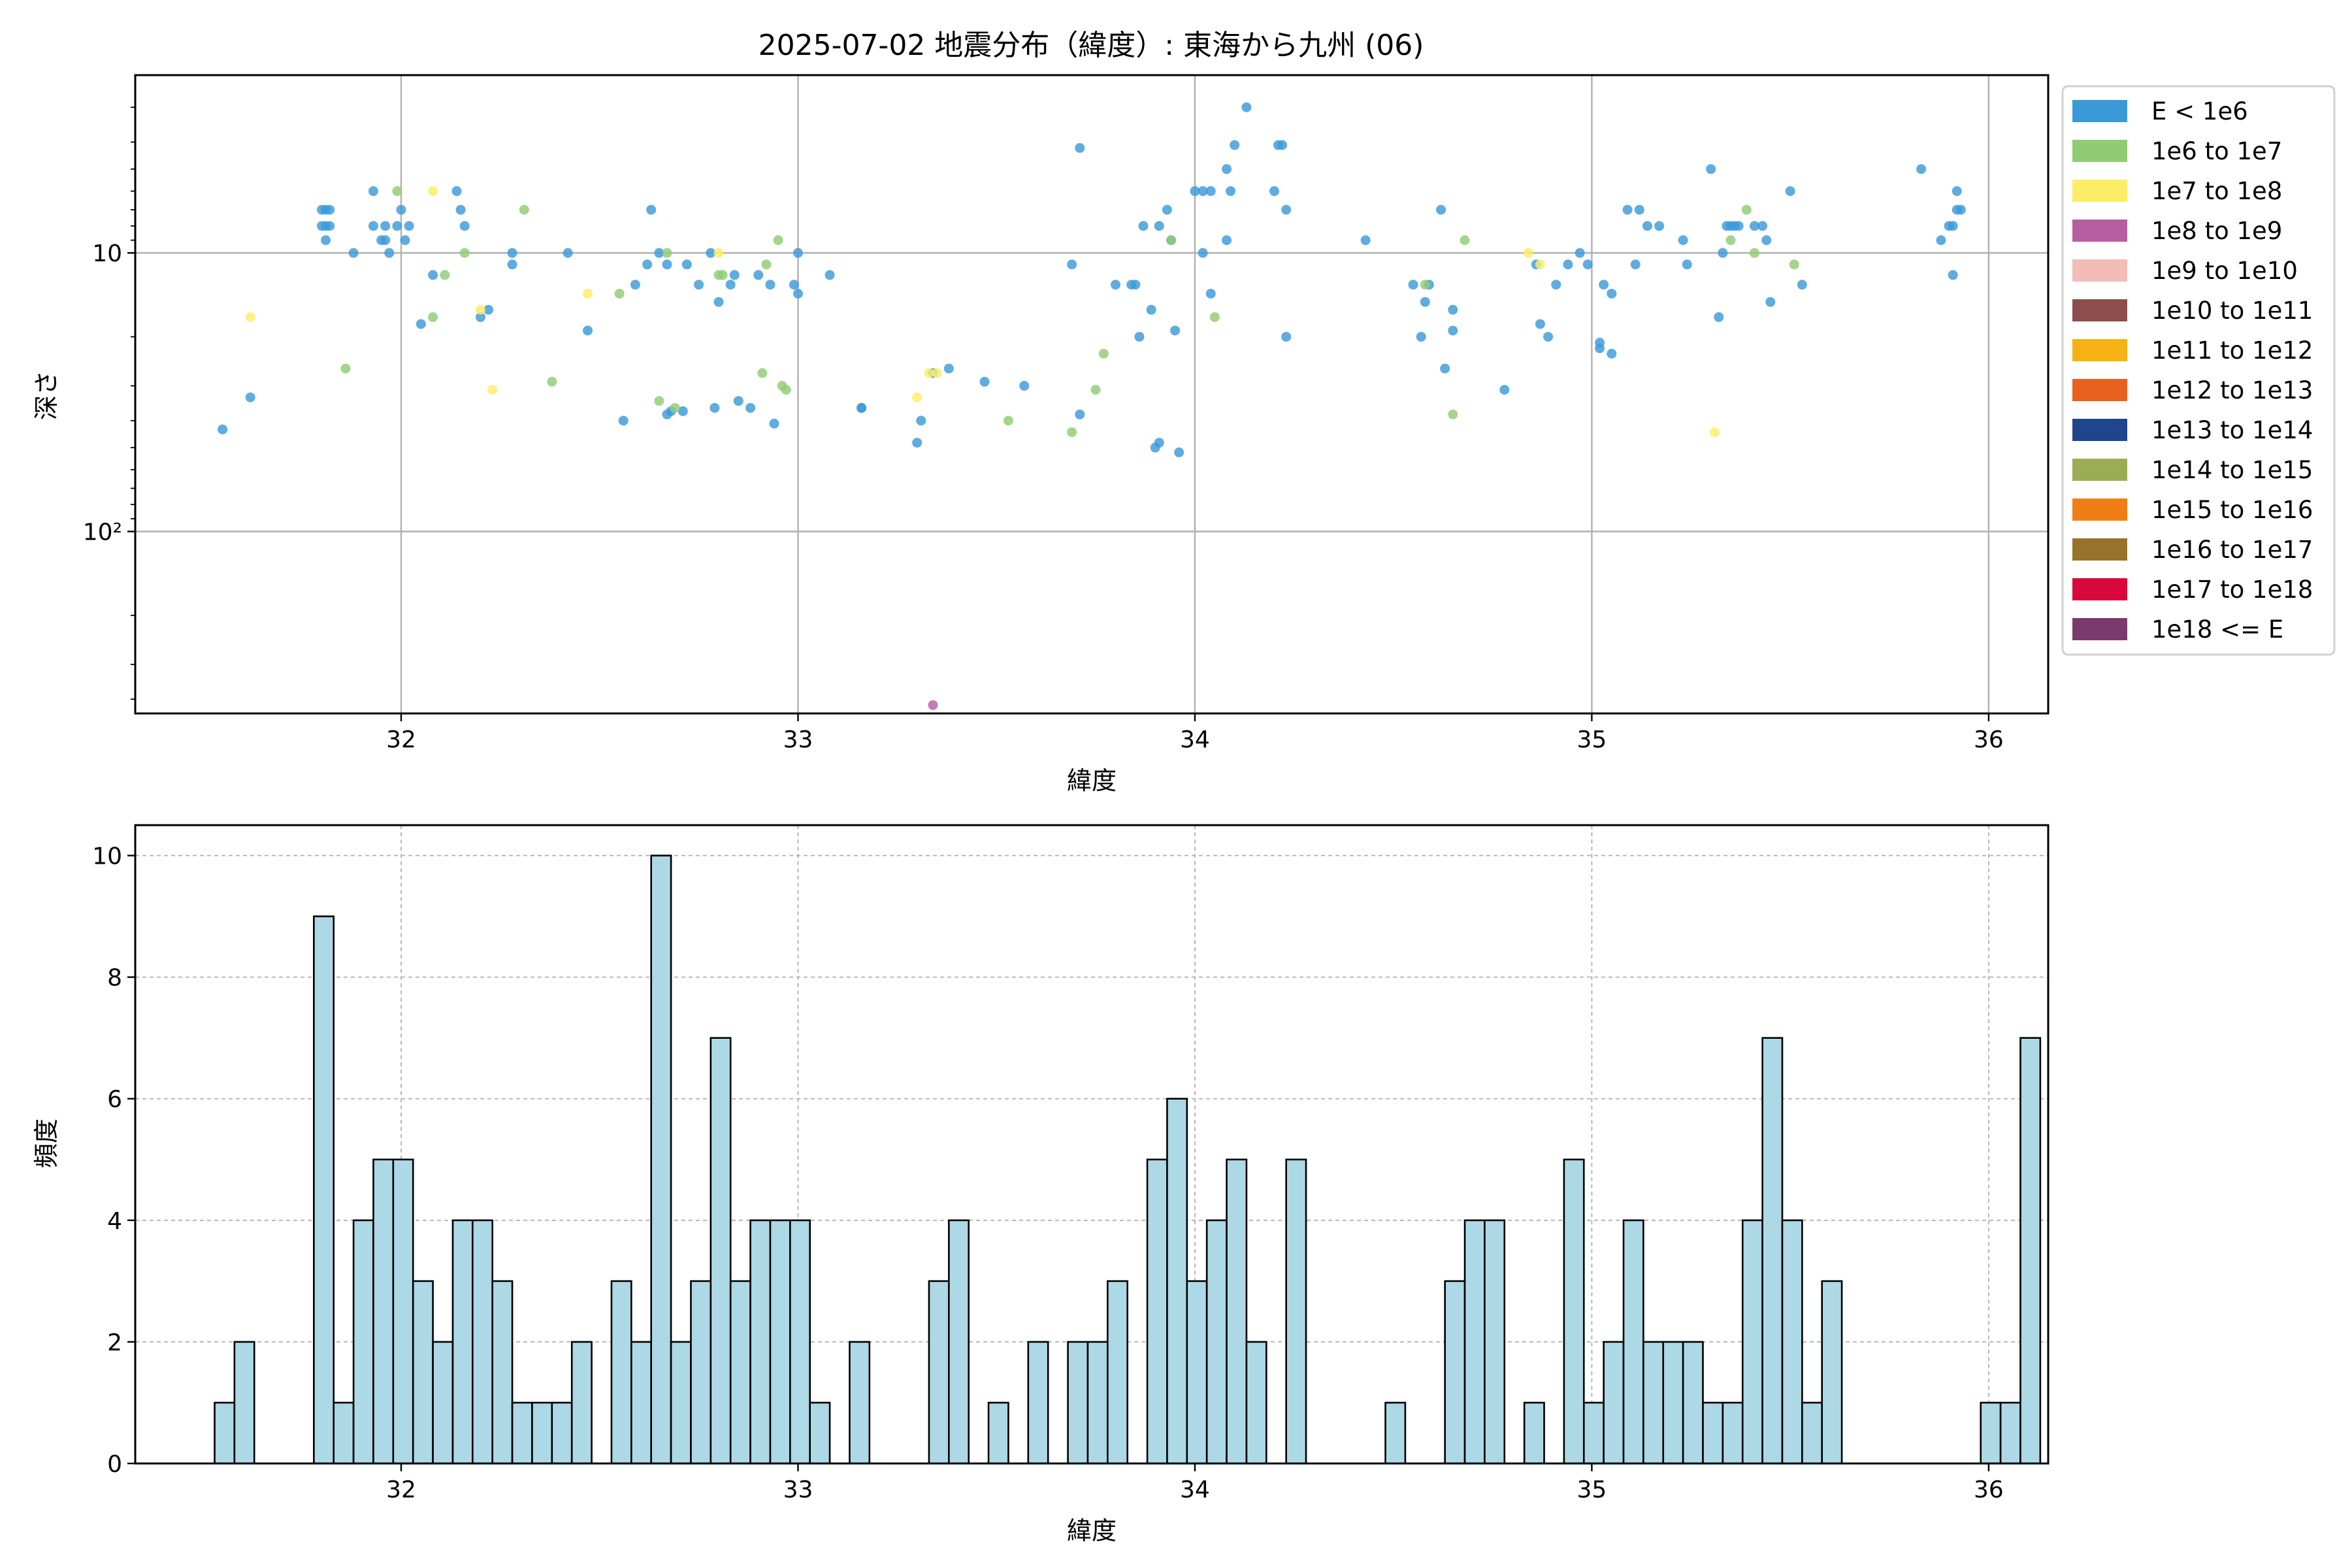 The width and height of the screenshot is (2352, 1568). I want to click on histogram-xtick-label: 32, so click(401, 1490).